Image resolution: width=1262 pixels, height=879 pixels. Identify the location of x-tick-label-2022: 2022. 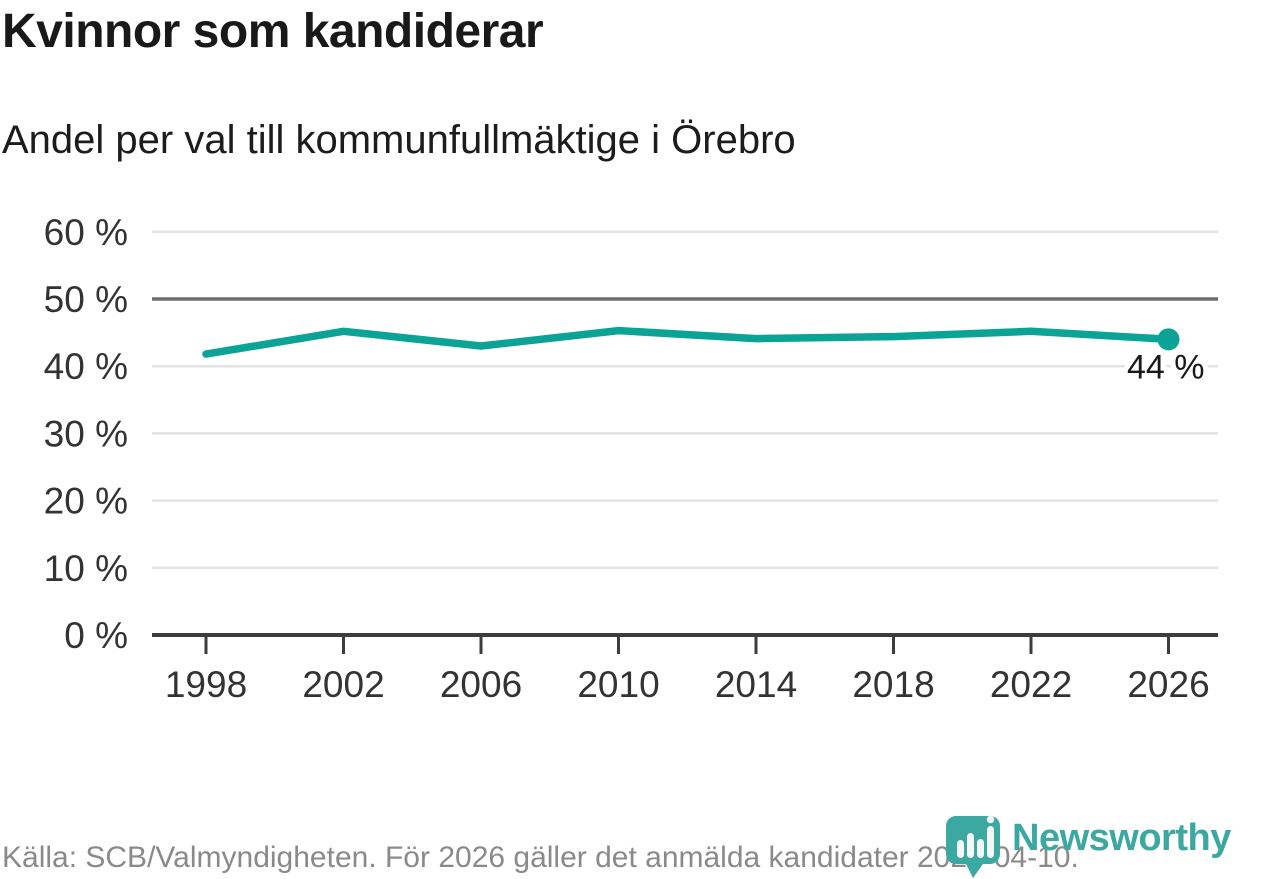
(1031, 684).